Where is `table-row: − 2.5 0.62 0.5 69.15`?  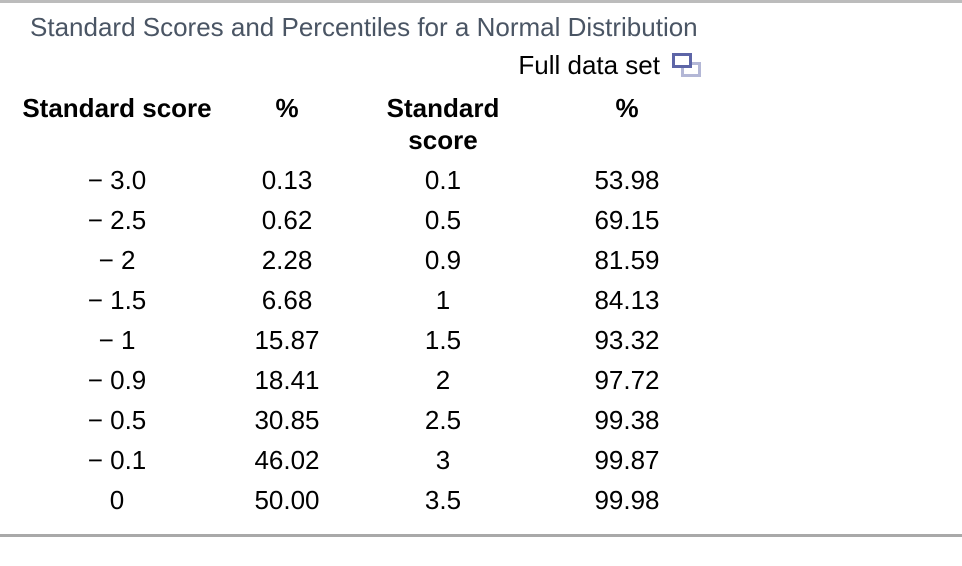
table-row: − 2.5 0.62 0.5 69.15 is located at coordinates (376, 220).